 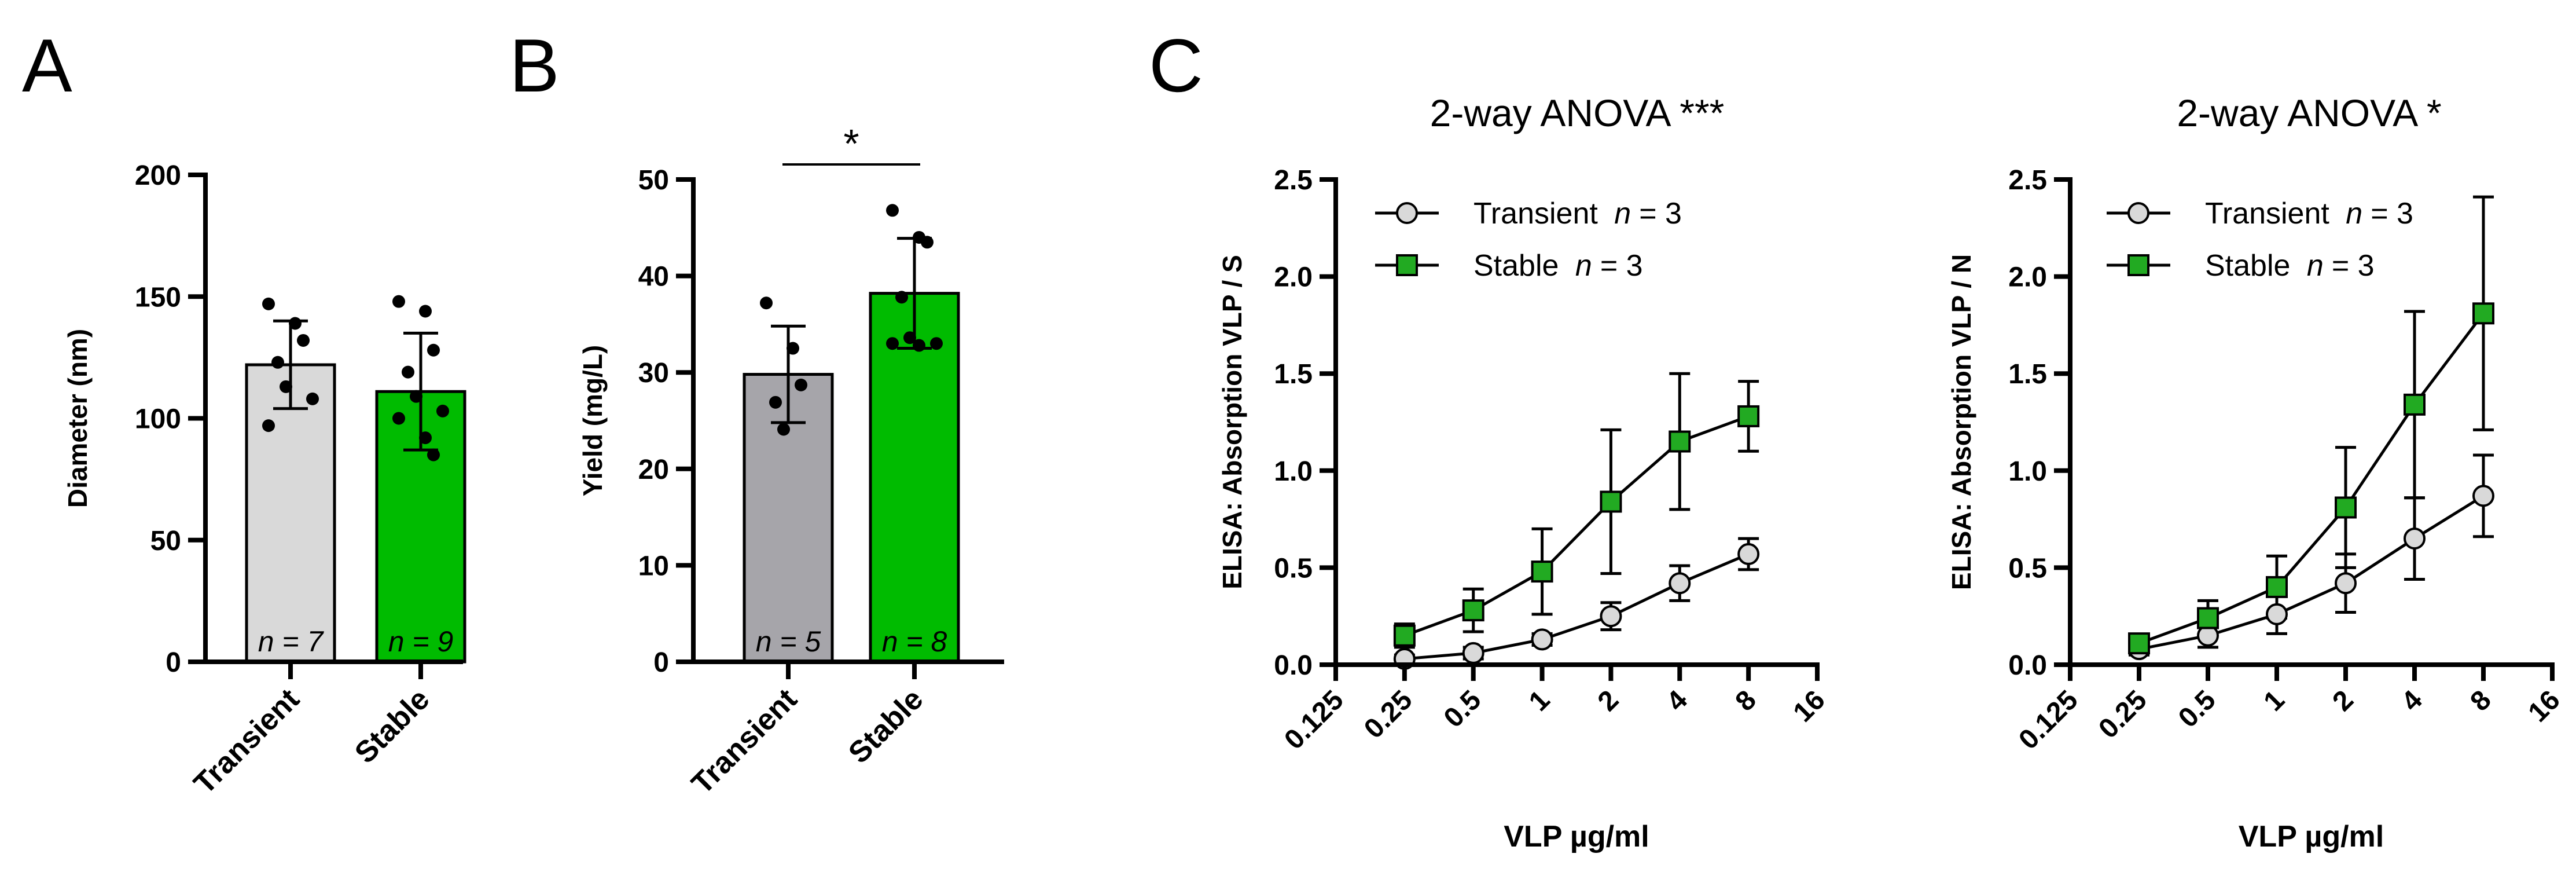 What do you see at coordinates (247, 741) in the screenshot?
I see `category-label-transient: Transient` at bounding box center [247, 741].